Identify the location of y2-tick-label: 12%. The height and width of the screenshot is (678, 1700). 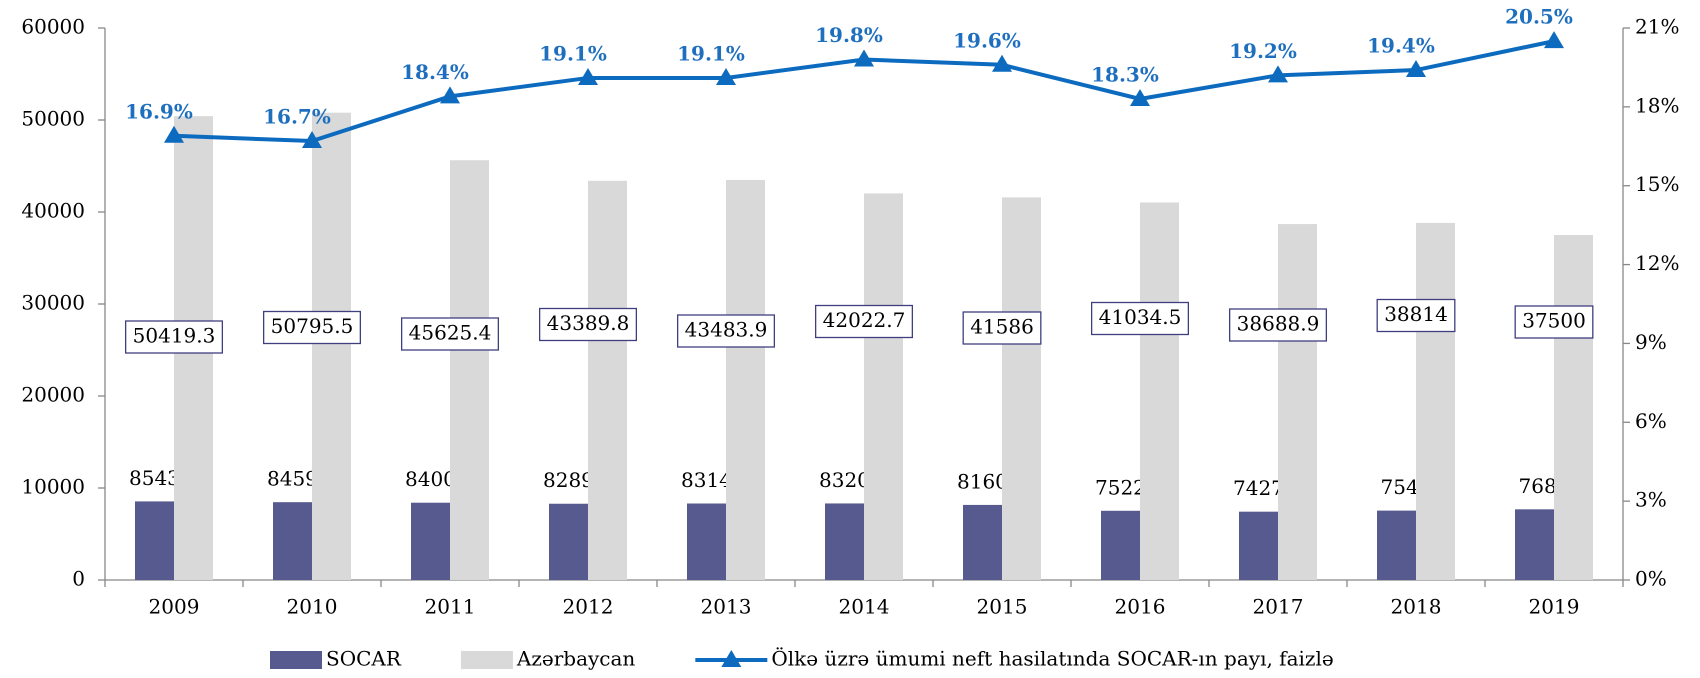
(1657, 263).